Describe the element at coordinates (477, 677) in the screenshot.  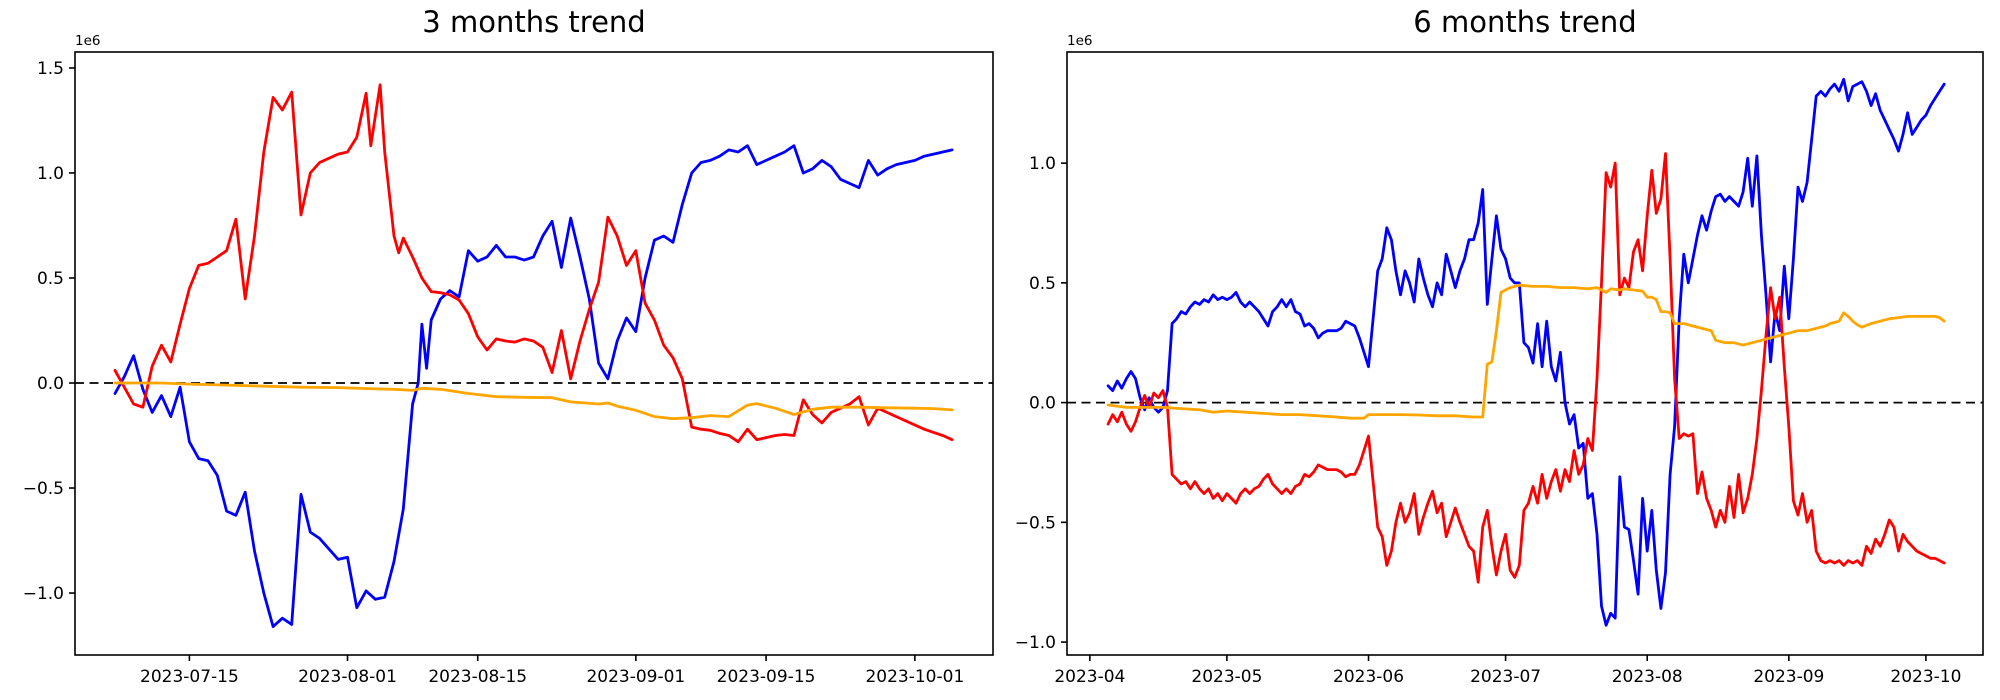
I see `x-tick-label: 2023-08-15` at that location.